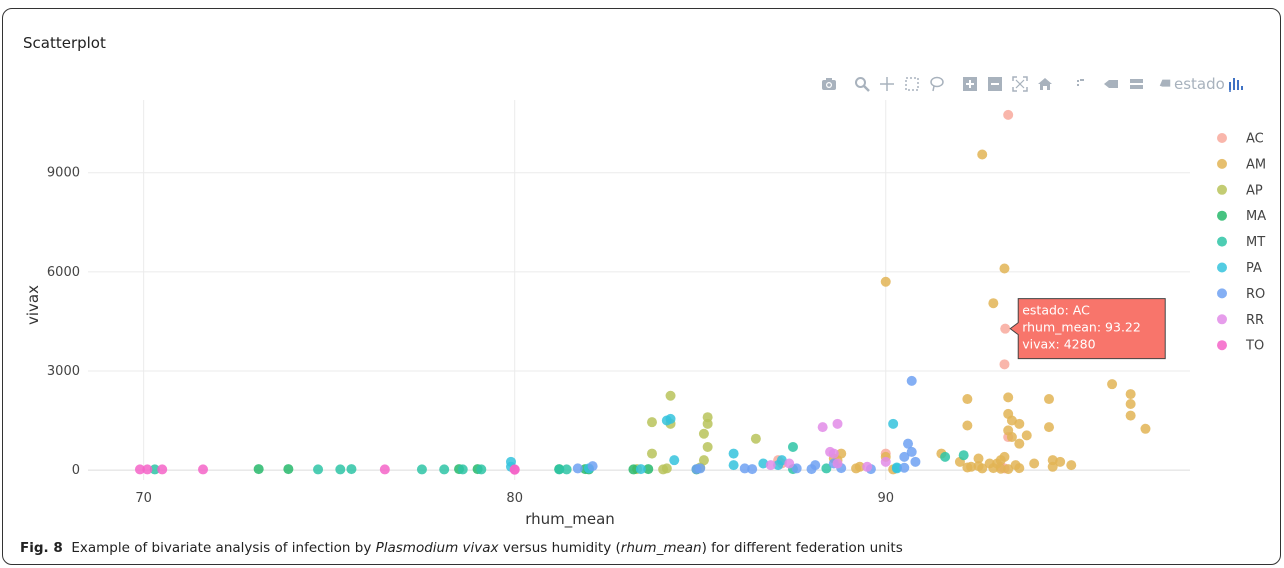 The height and width of the screenshot is (568, 1284). I want to click on autoscale-icon, so click(1020, 84).